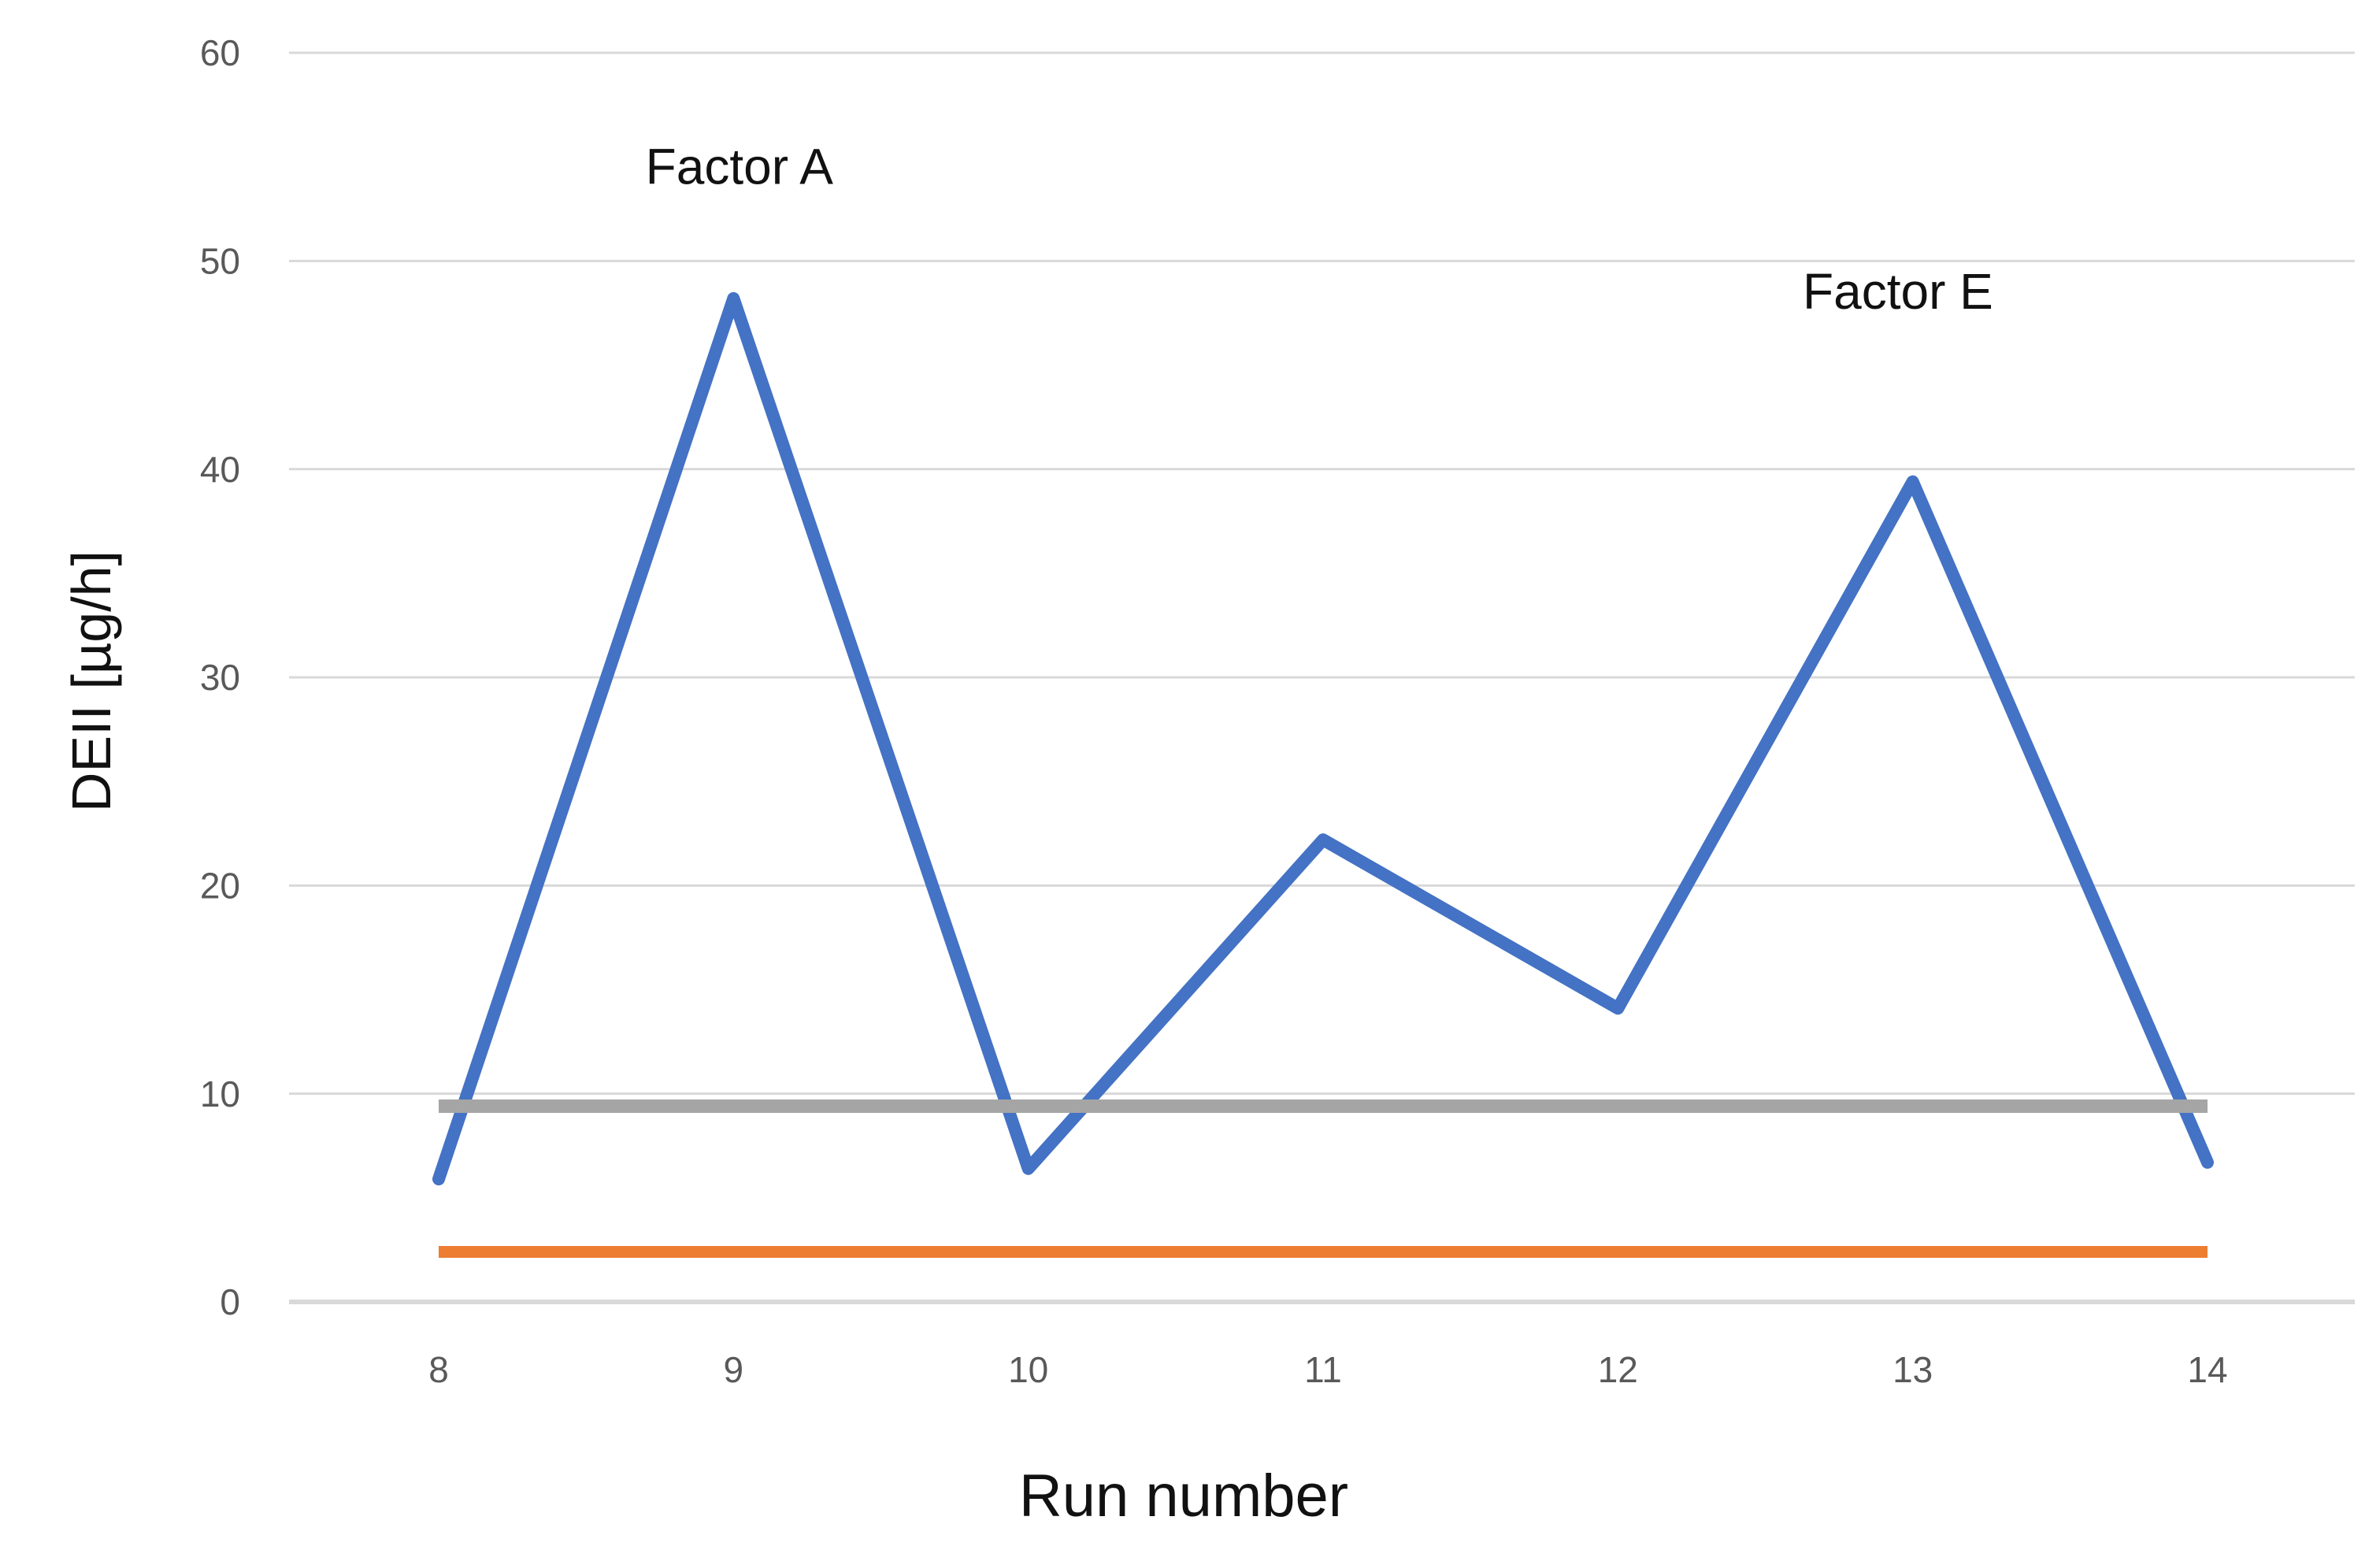 The width and height of the screenshot is (2380, 1550). I want to click on annotation-label: Factor E, so click(1898, 291).